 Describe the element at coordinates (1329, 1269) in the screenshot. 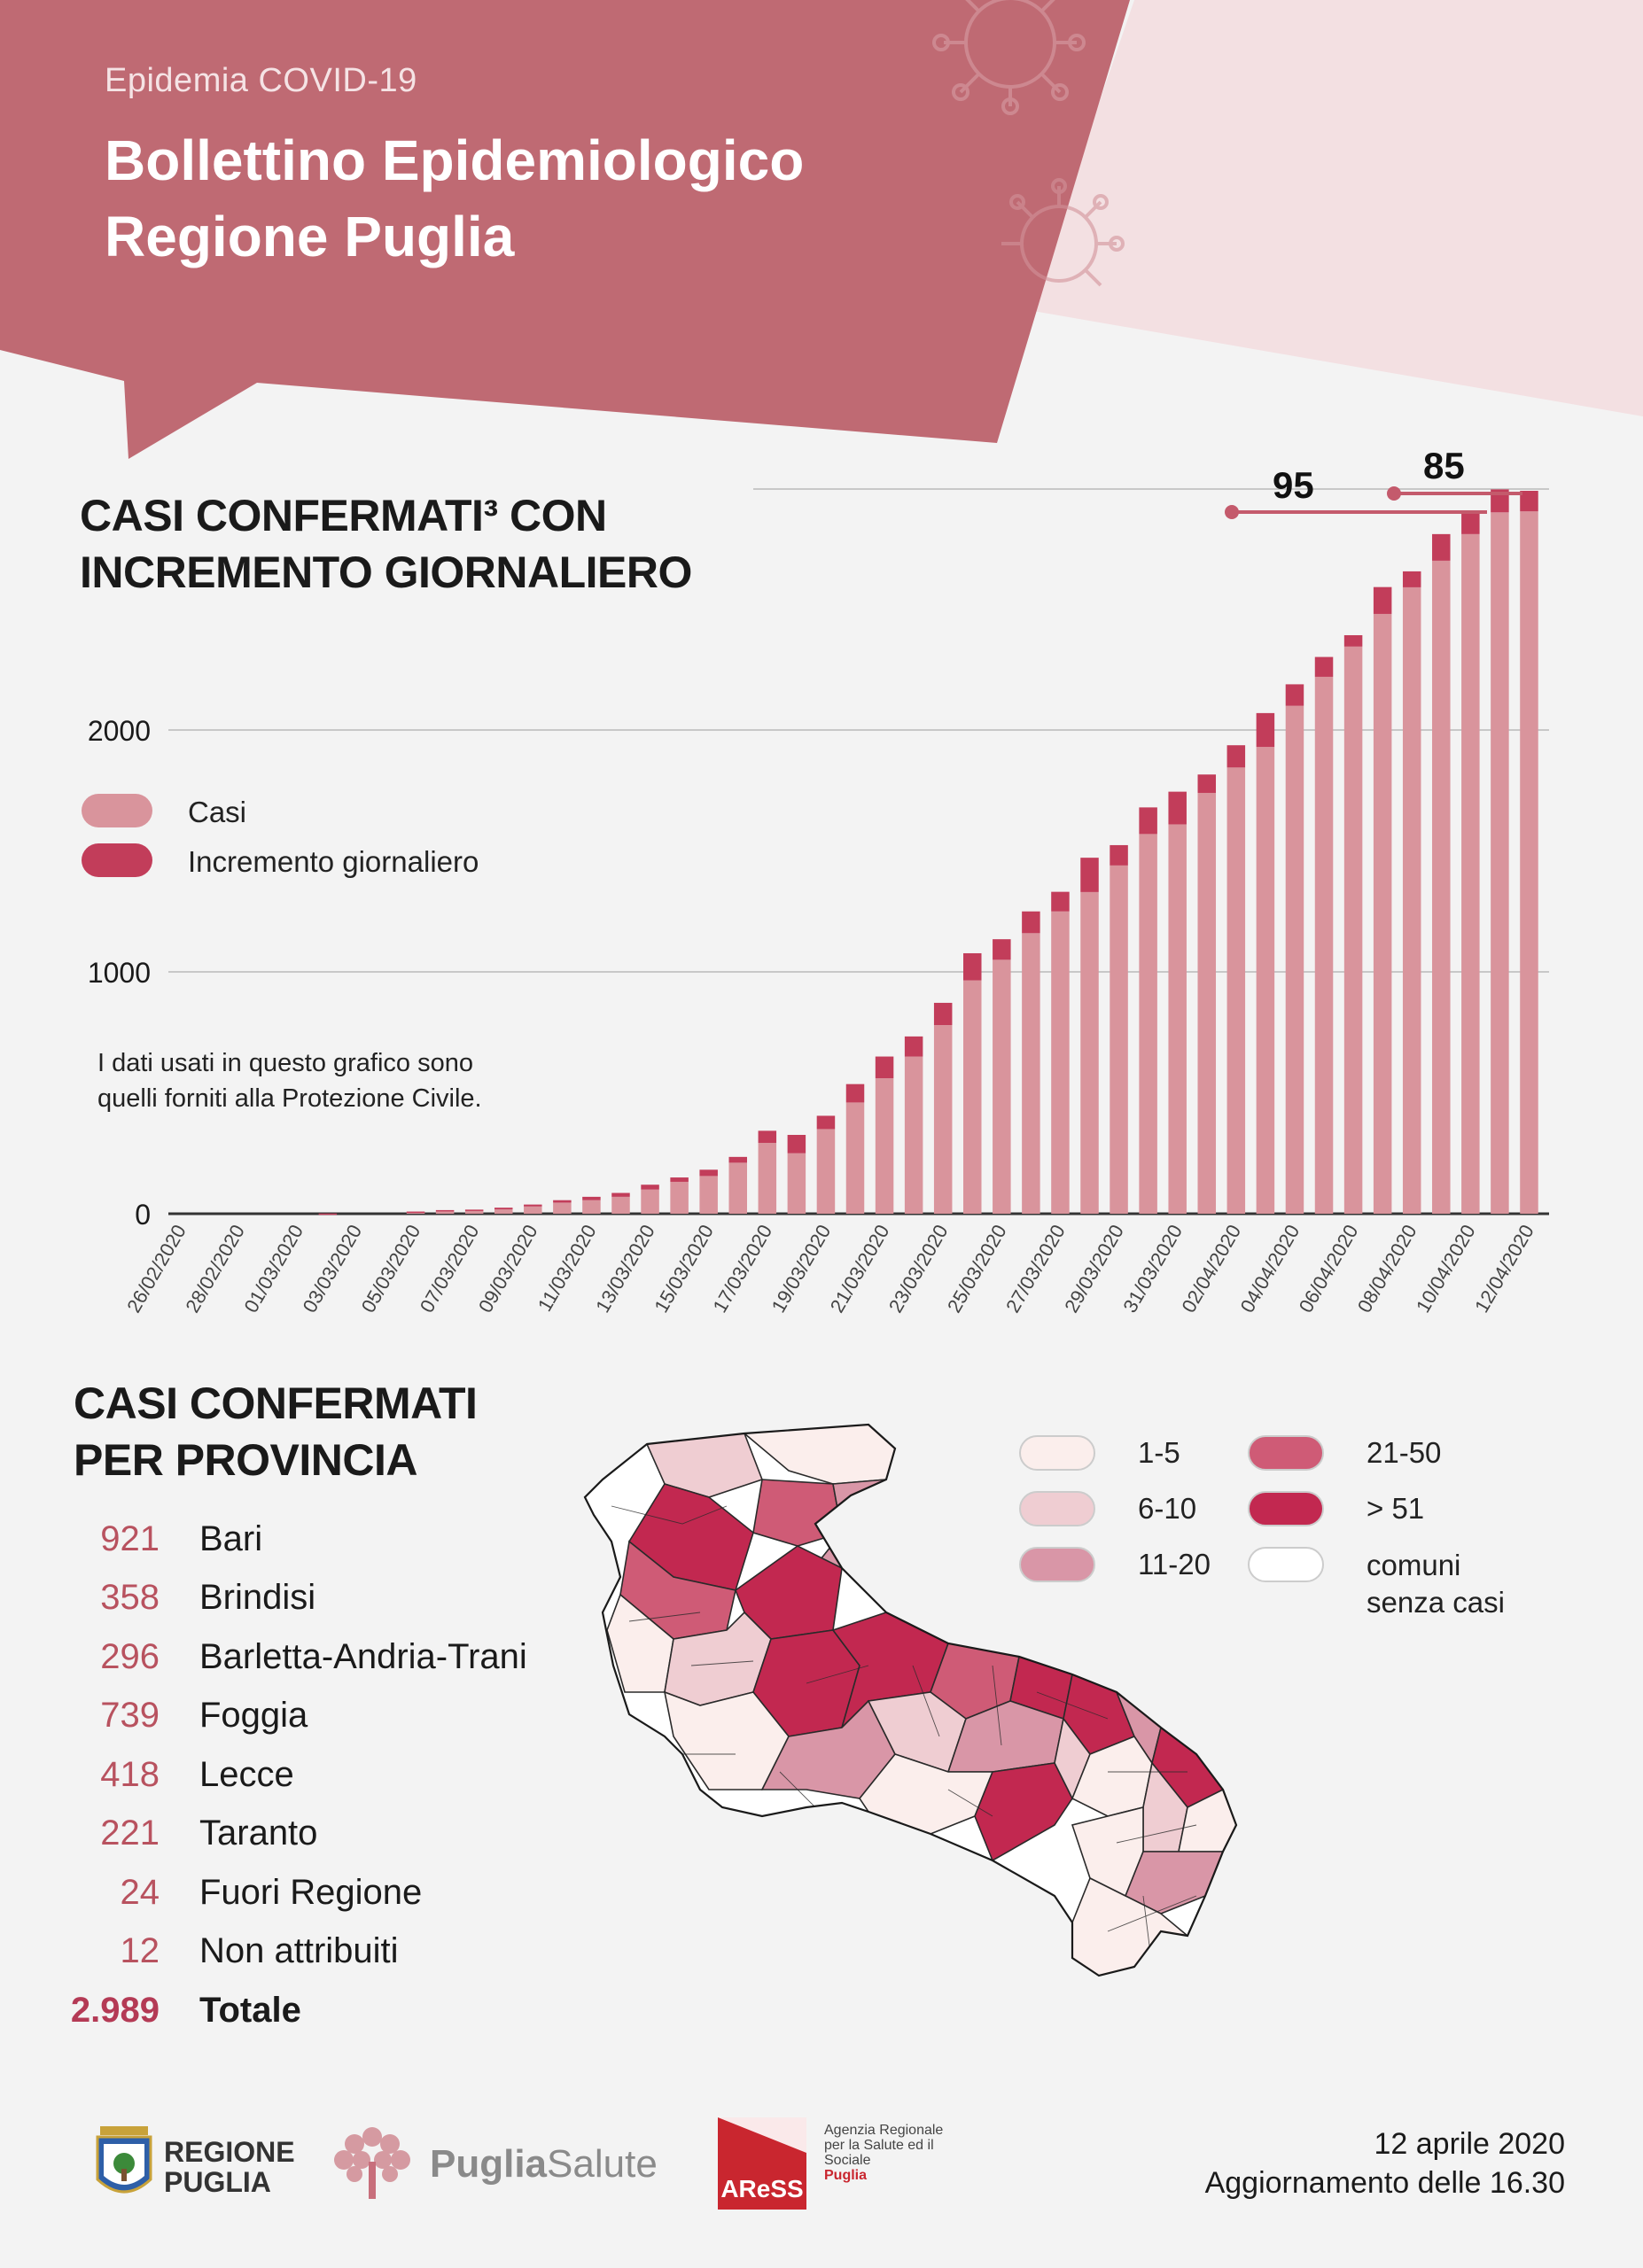

I see `x-tick-label: 06/04/2020` at that location.